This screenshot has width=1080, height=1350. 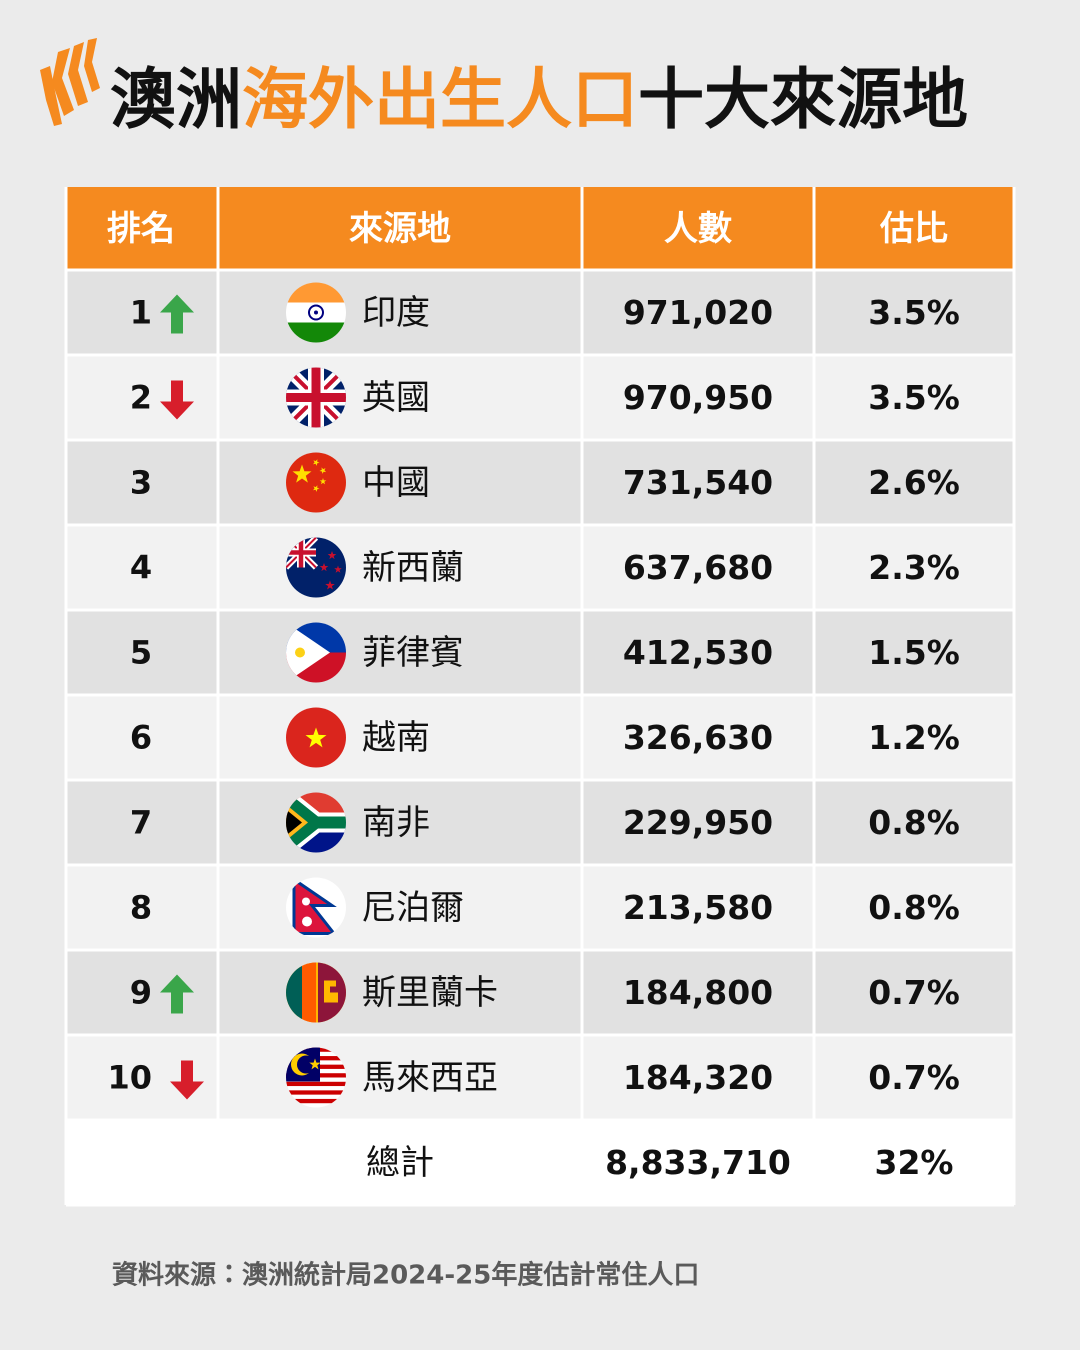 I want to click on country: 尼泊爾, so click(x=413, y=908).